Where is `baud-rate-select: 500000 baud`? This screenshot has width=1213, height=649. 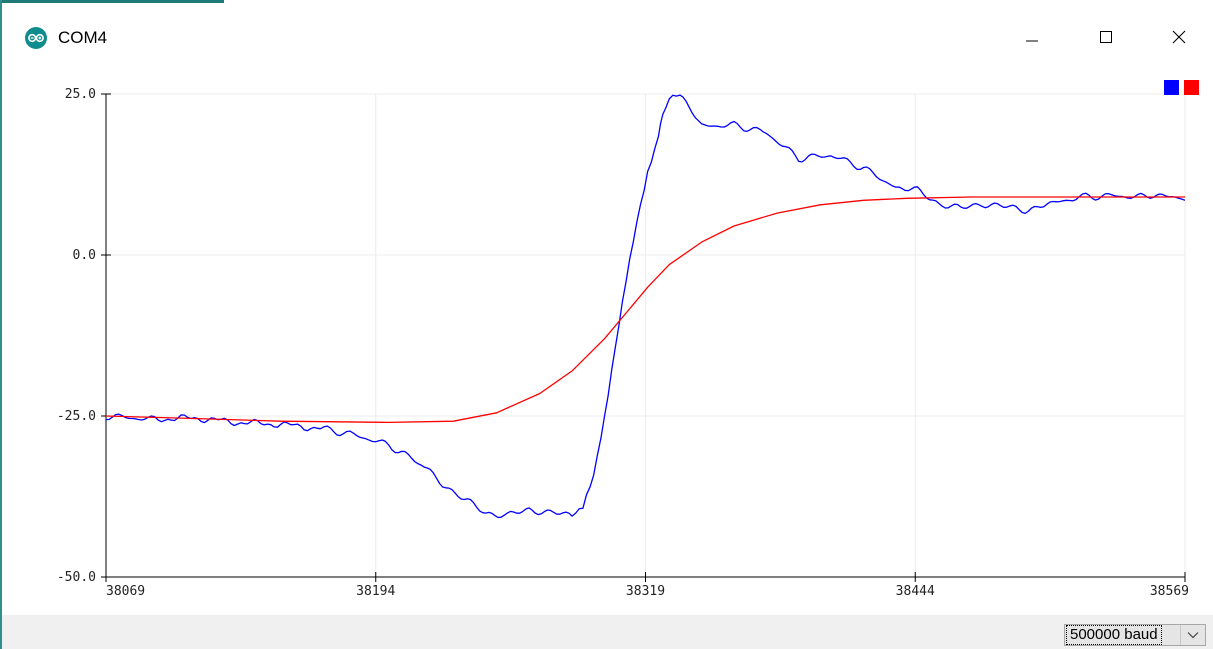
baud-rate-select: 500000 baud is located at coordinates (1135, 635).